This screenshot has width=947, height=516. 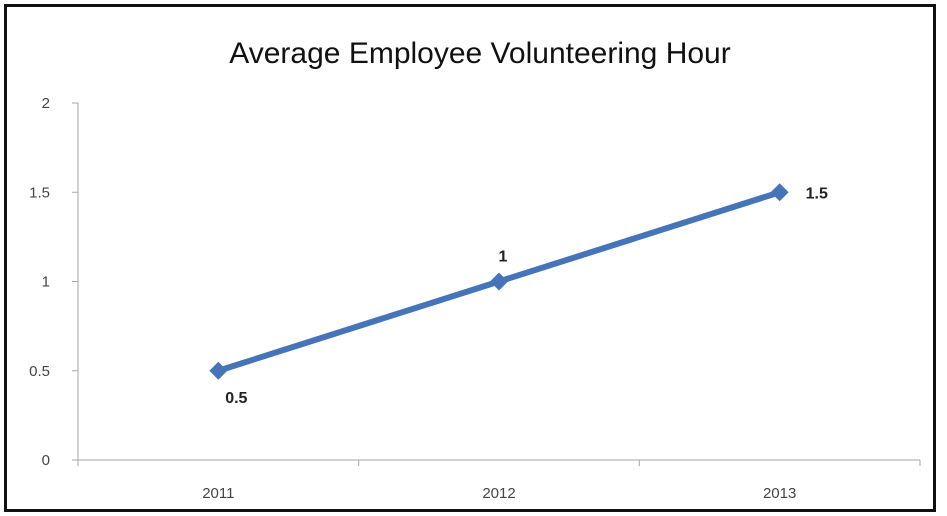 What do you see at coordinates (39, 371) in the screenshot?
I see `y-tick-label: 0.5` at bounding box center [39, 371].